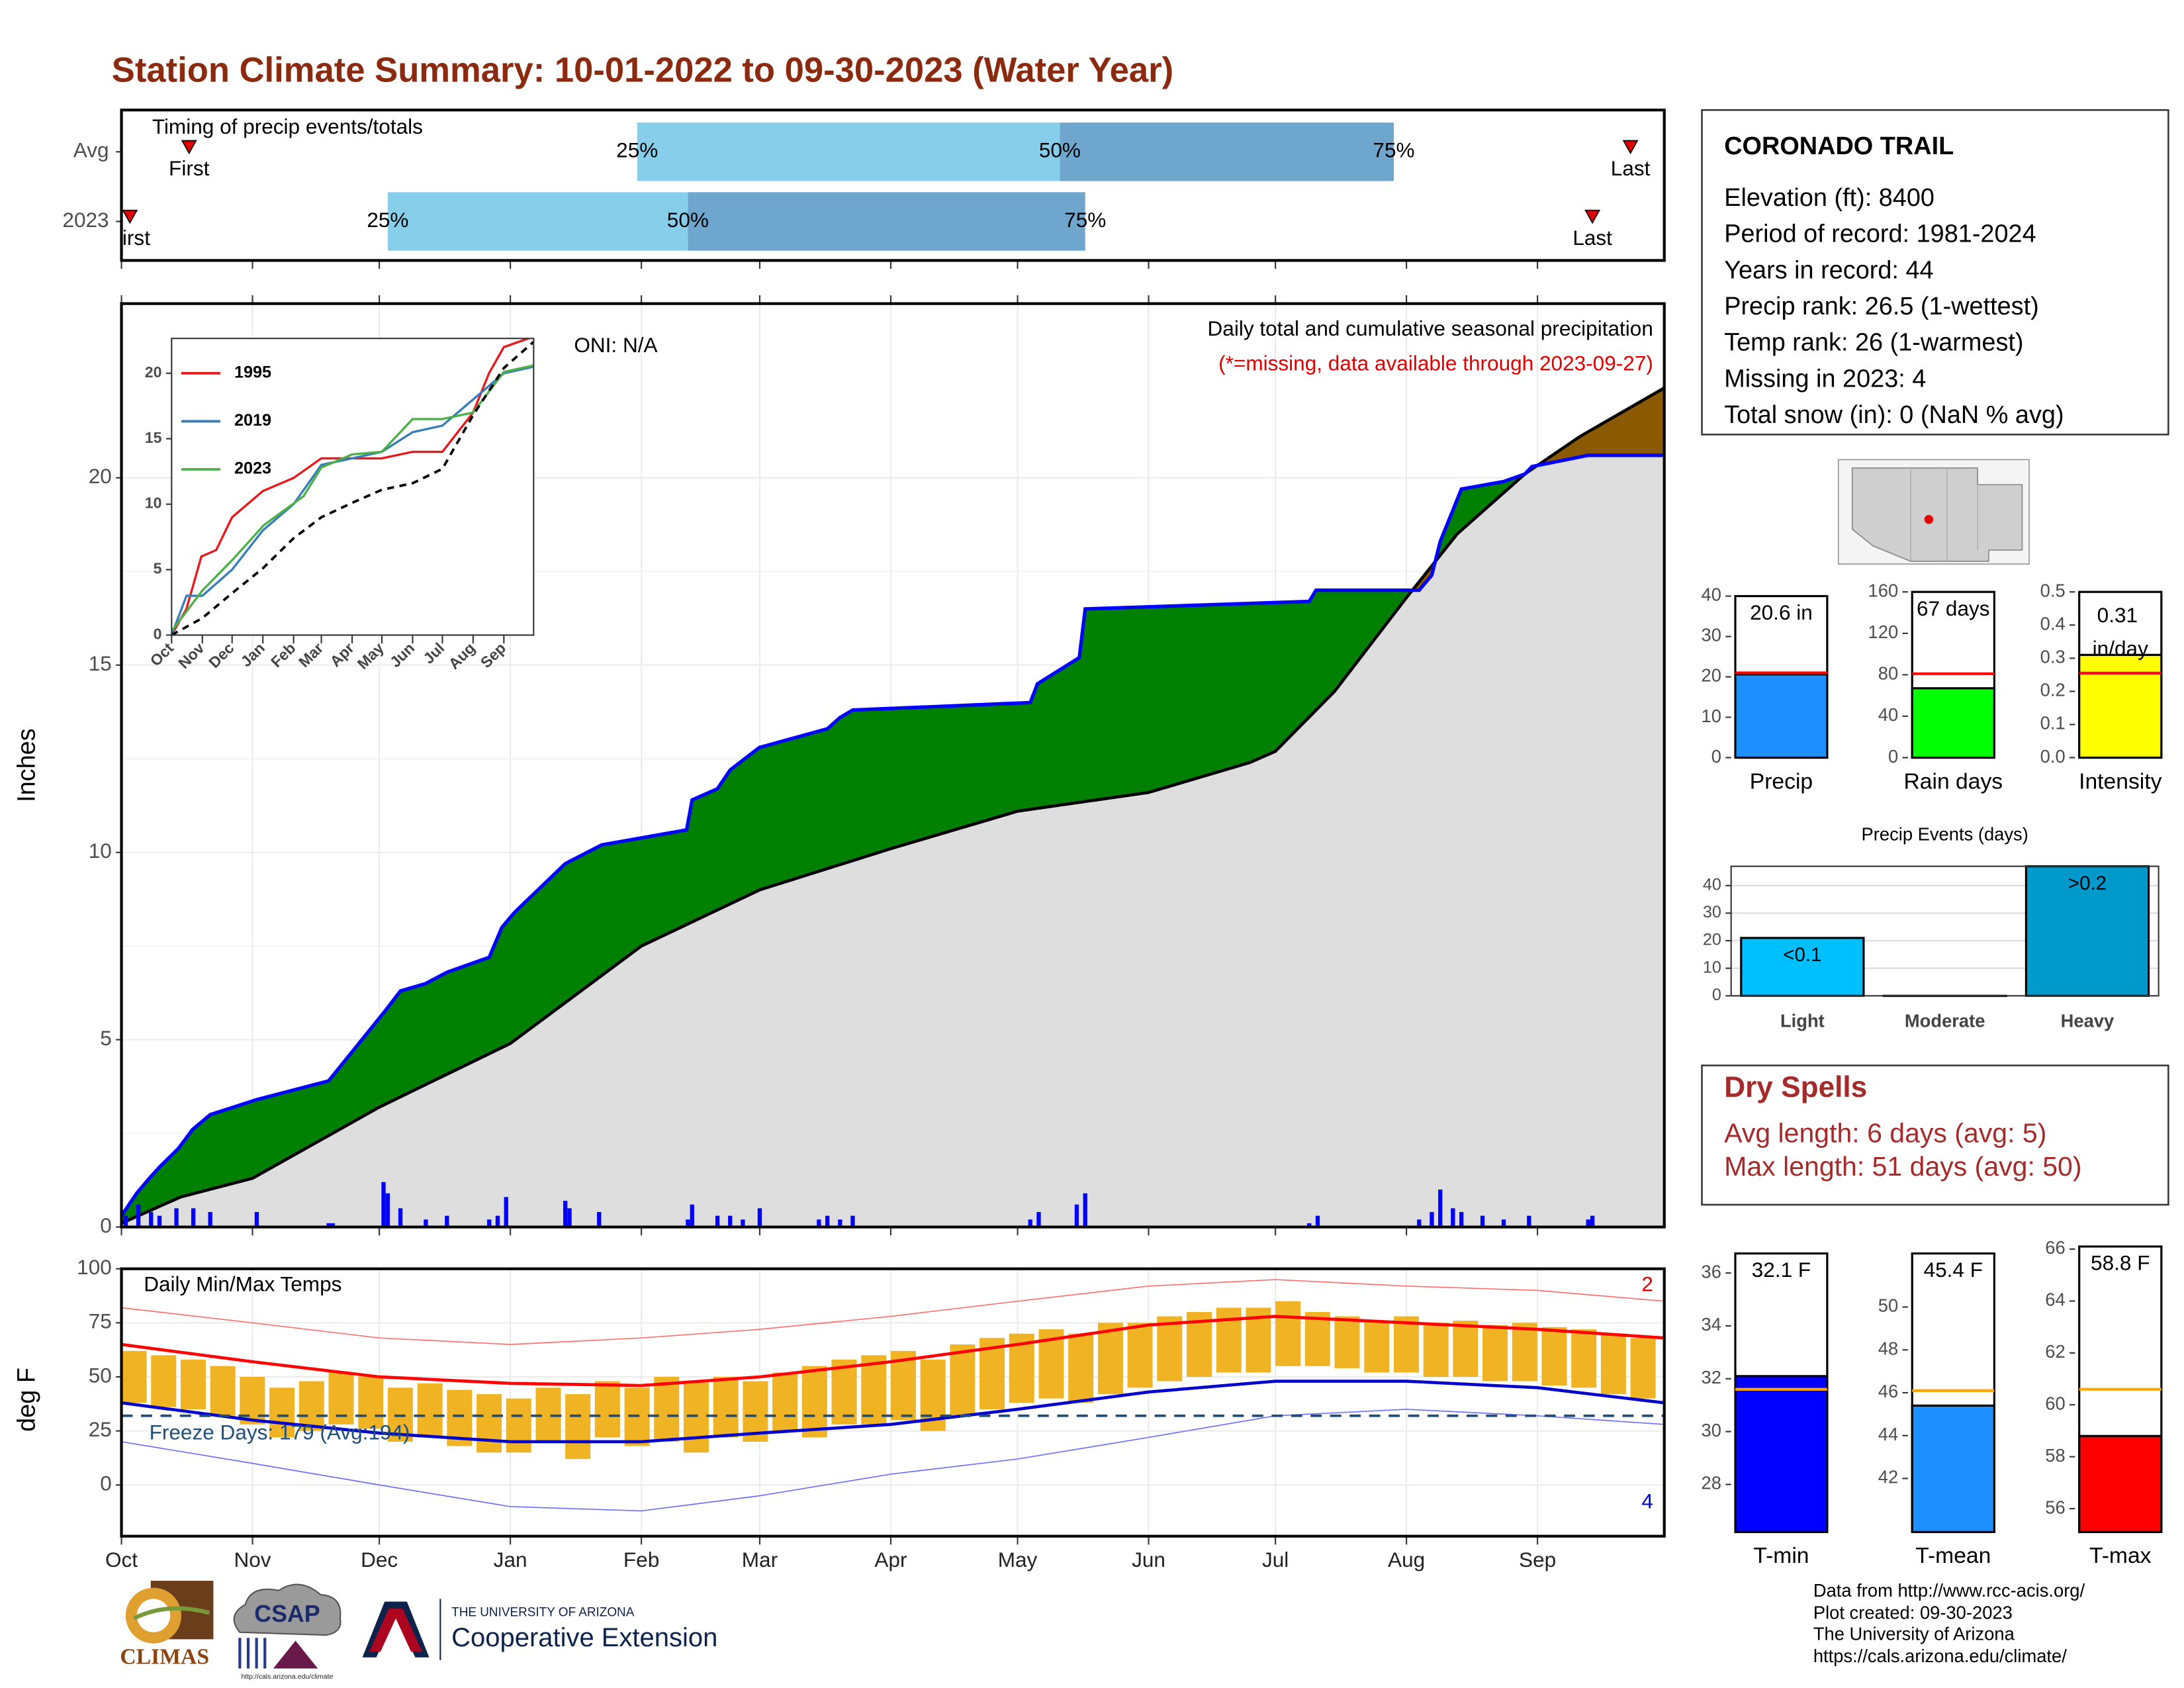 The width and height of the screenshot is (2184, 1688). I want to click on x-tick-label: Light, so click(1803, 1021).